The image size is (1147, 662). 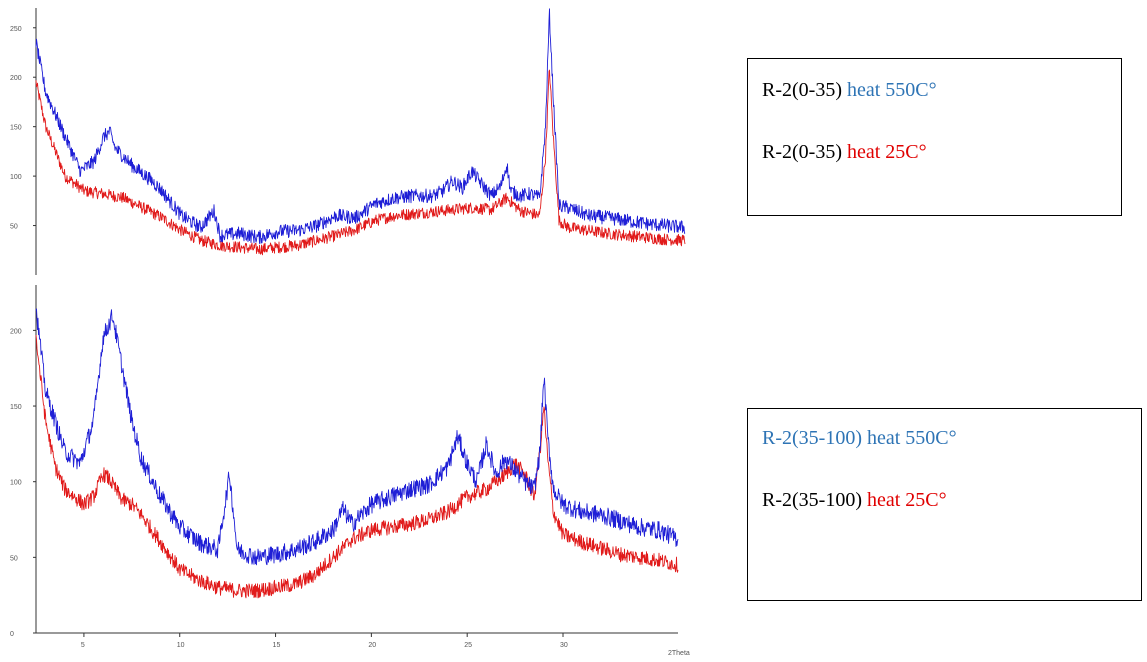 What do you see at coordinates (12, 634) in the screenshot?
I see `y-tick-label: 0` at bounding box center [12, 634].